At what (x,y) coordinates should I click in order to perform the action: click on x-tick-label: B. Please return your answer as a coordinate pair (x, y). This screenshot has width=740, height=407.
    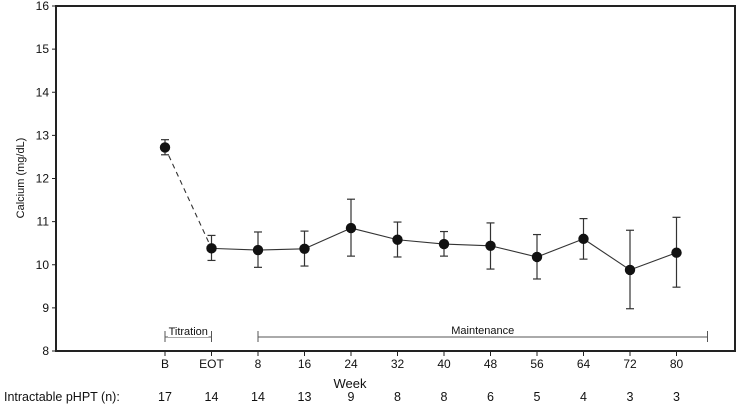
    Looking at the image, I should click on (165, 364).